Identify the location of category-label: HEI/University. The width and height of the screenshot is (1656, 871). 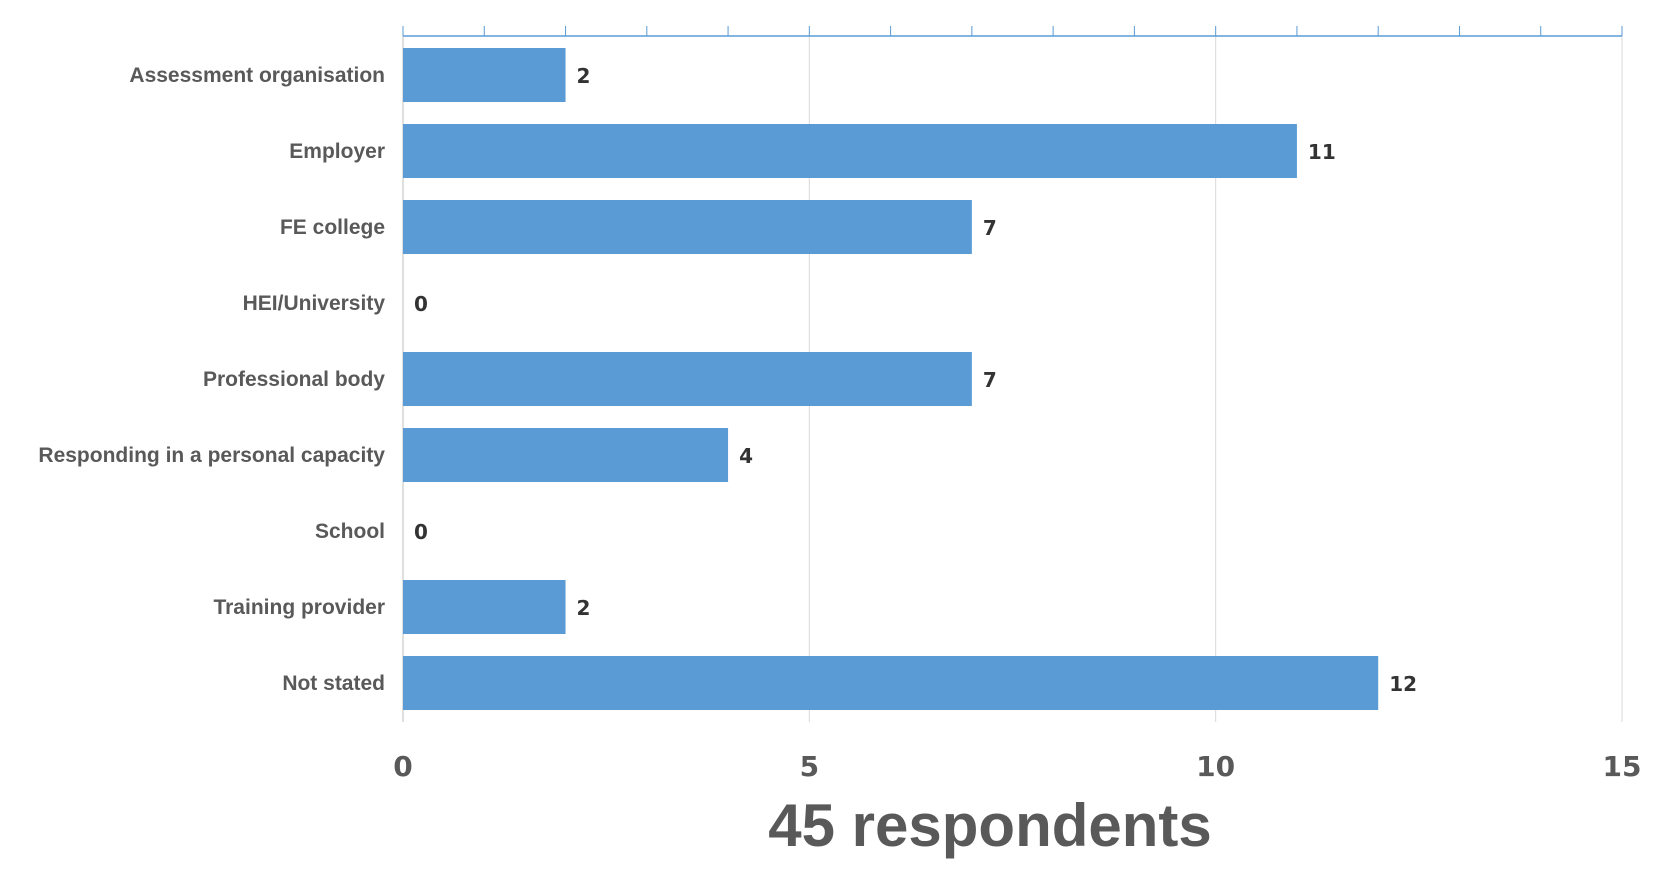
(314, 303).